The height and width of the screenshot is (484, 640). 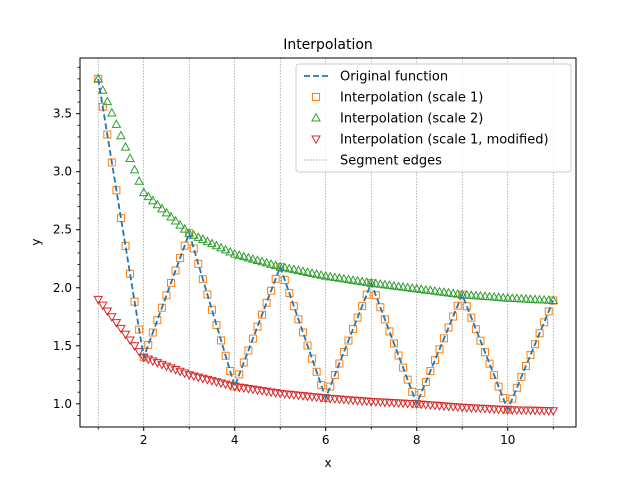 I want to click on legend-label: Interpolation (scale 1, modified), so click(x=444, y=140).